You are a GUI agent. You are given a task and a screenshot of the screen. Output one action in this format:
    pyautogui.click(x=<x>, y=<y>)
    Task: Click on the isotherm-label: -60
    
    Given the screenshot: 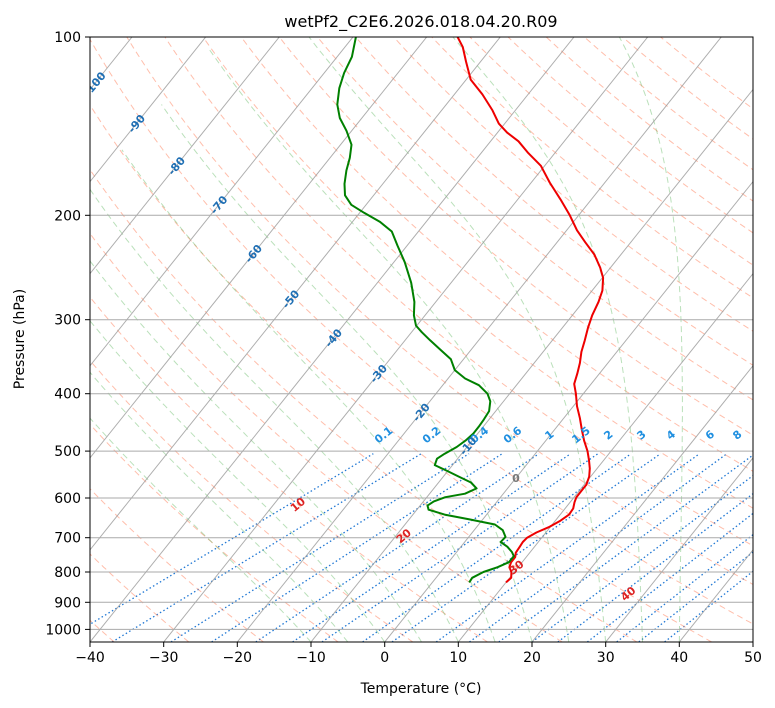 What is the action you would take?
    pyautogui.click(x=253, y=254)
    